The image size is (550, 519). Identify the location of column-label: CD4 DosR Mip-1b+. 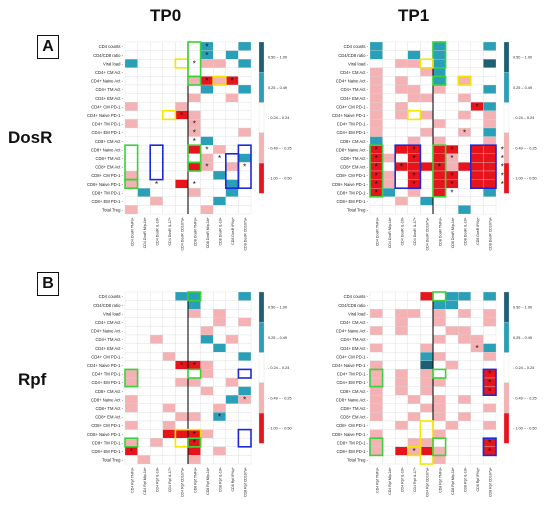
(390, 232).